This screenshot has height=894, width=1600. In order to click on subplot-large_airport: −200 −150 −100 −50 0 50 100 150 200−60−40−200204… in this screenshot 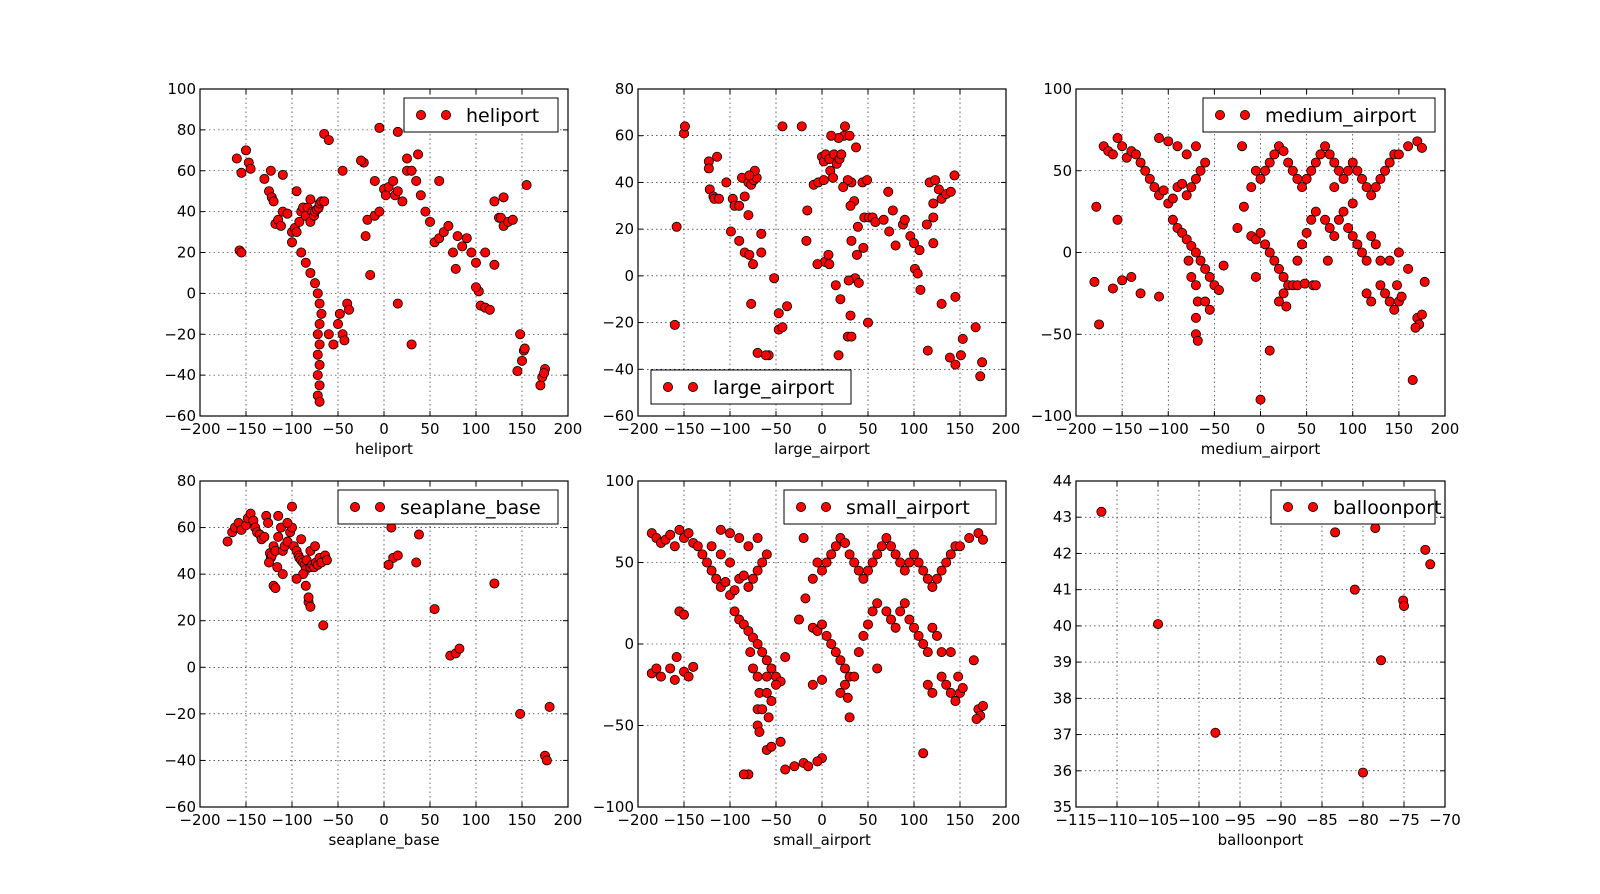, I will do `click(811, 269)`.